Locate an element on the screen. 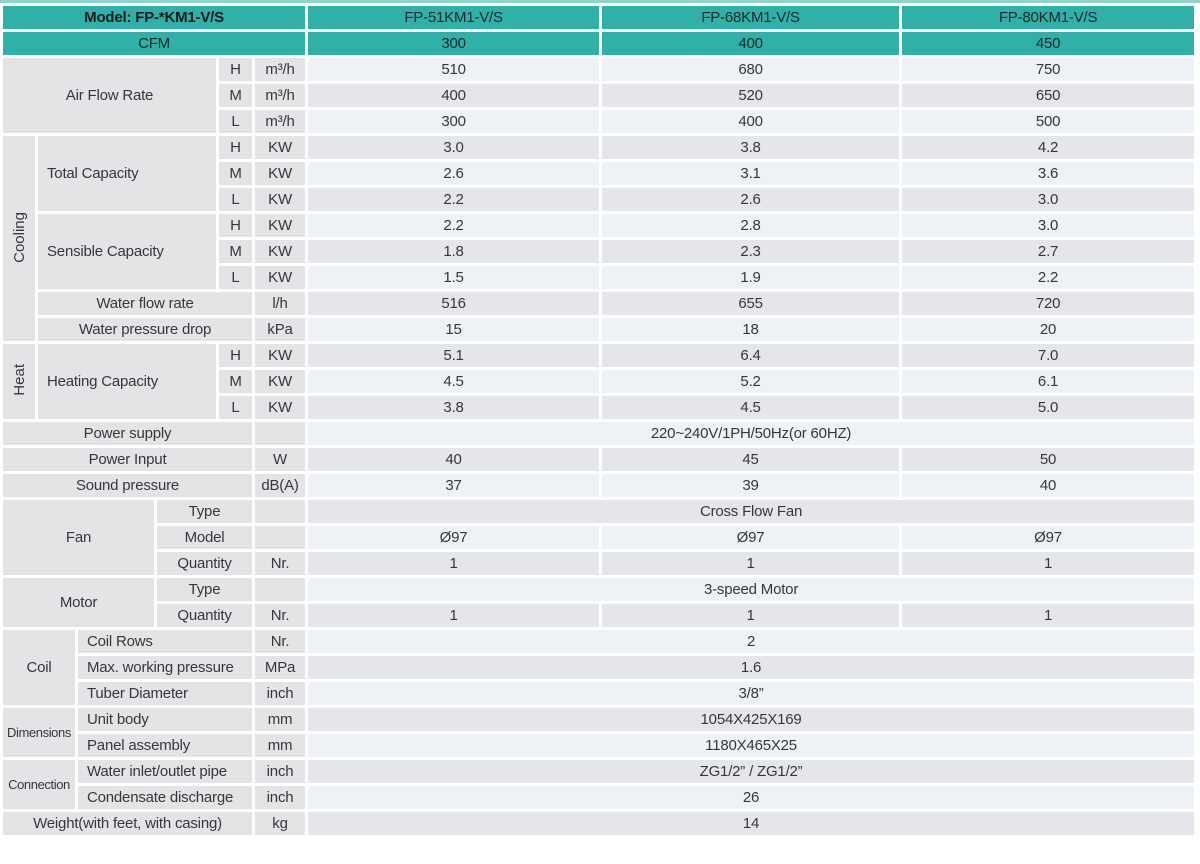 The image size is (1200, 864). value-cell-300: 300 is located at coordinates (454, 121).